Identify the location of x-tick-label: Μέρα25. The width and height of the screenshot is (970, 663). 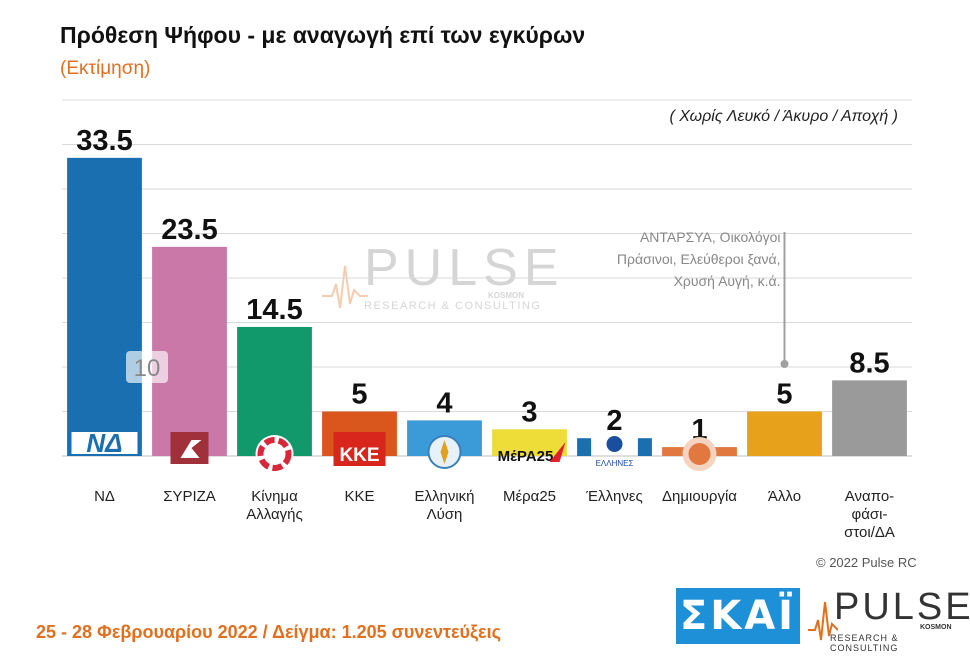
(529, 496).